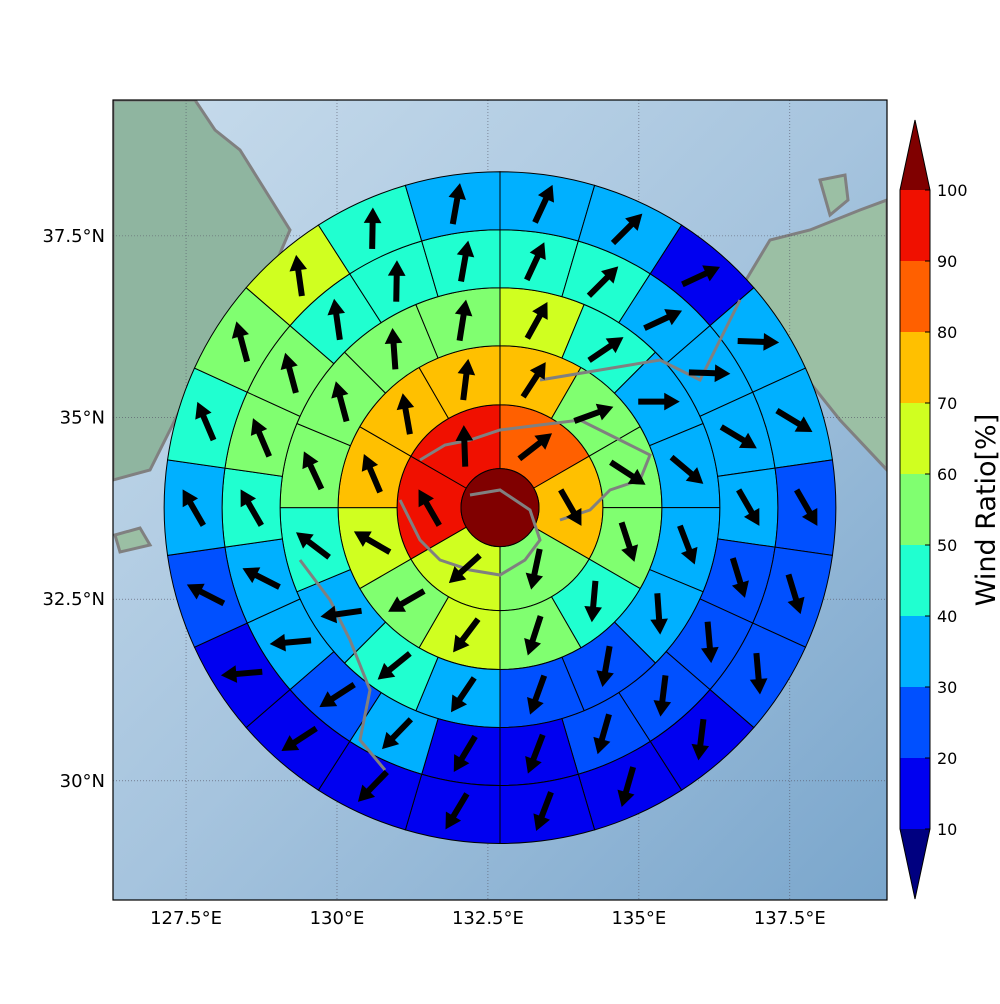  I want to click on colorbar: 10 20 30 40 50 60 70 80 90 100, so click(933, 509).